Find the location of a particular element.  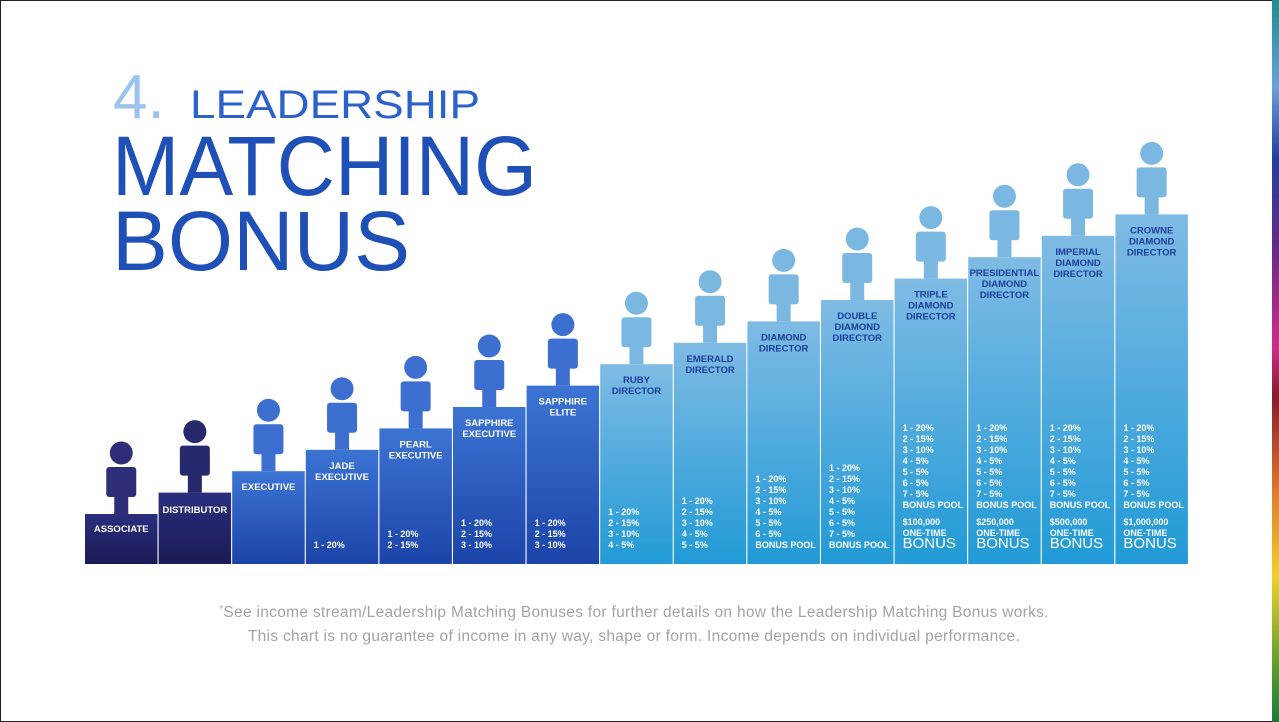

rank-name: ASSOCIATE is located at coordinates (121, 529).